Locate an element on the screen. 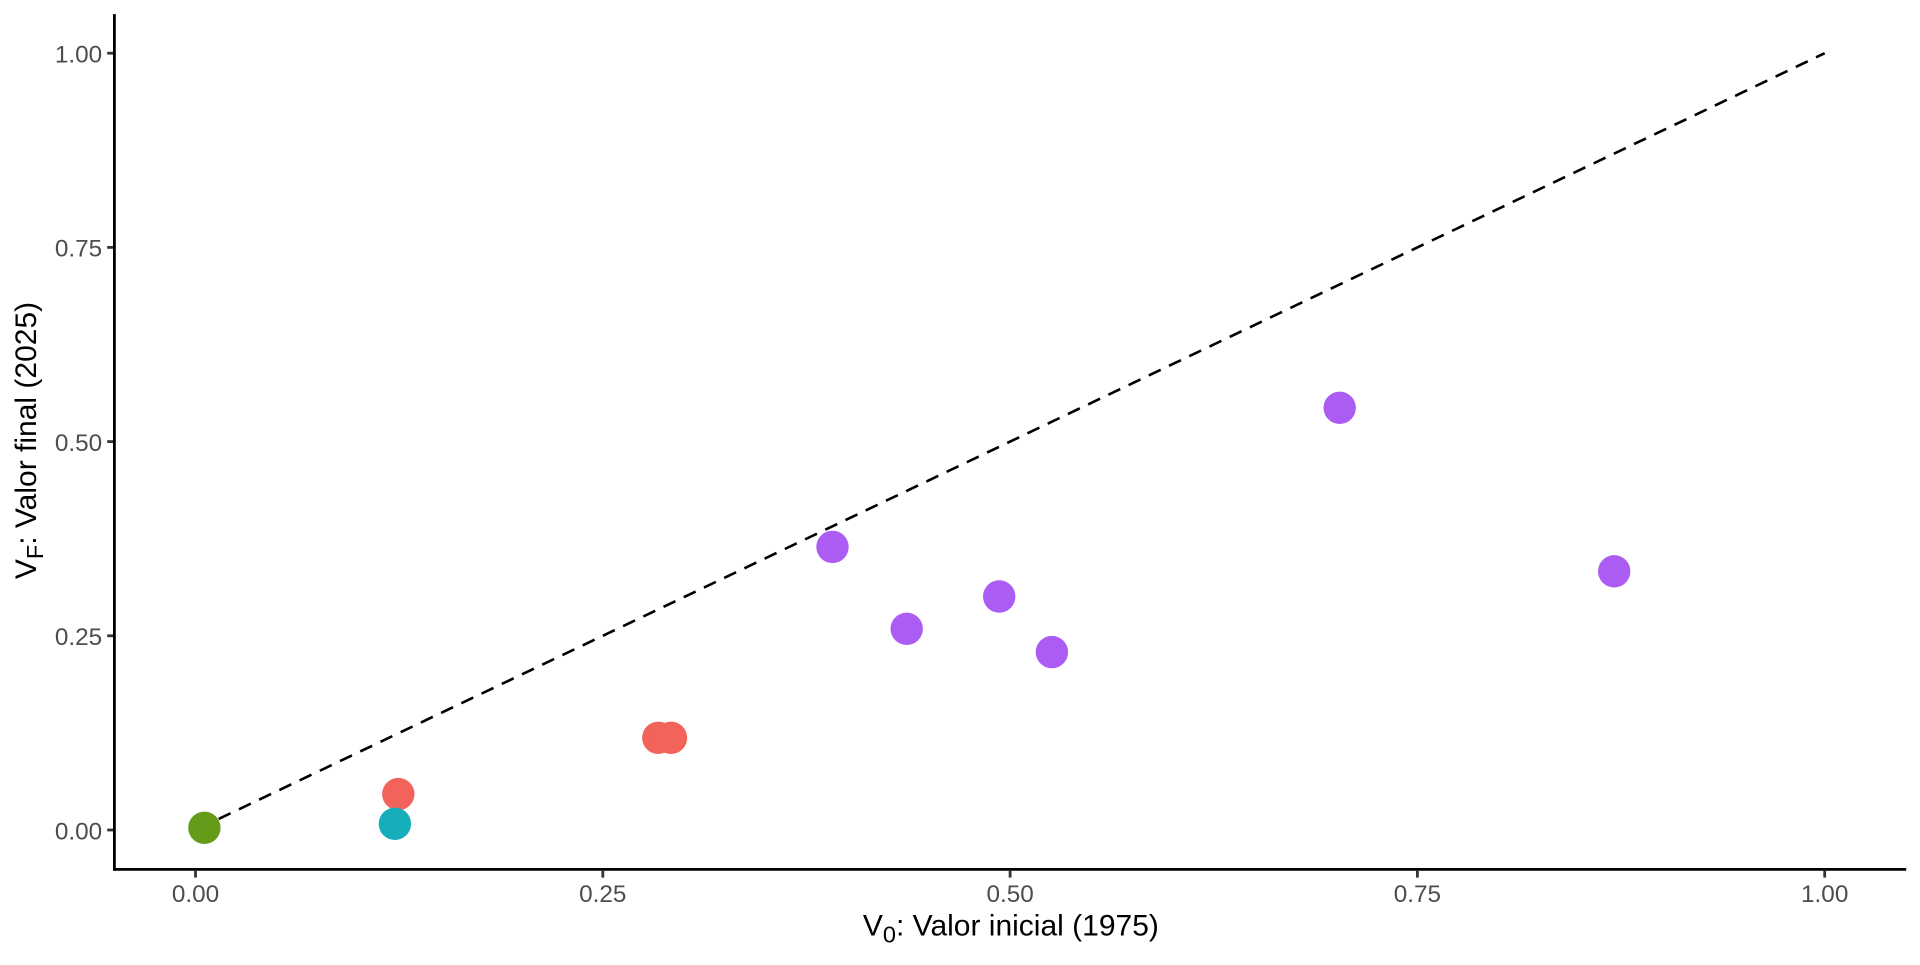  svg-text: V0: Valor inicial (1975) is located at coordinates (1011, 929).